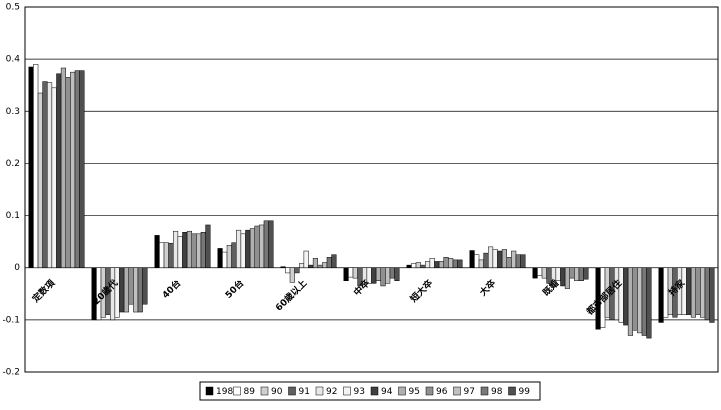 This screenshot has height=410, width=721. Describe the element at coordinates (414, 392) in the screenshot. I see `legend-label: 95` at that location.